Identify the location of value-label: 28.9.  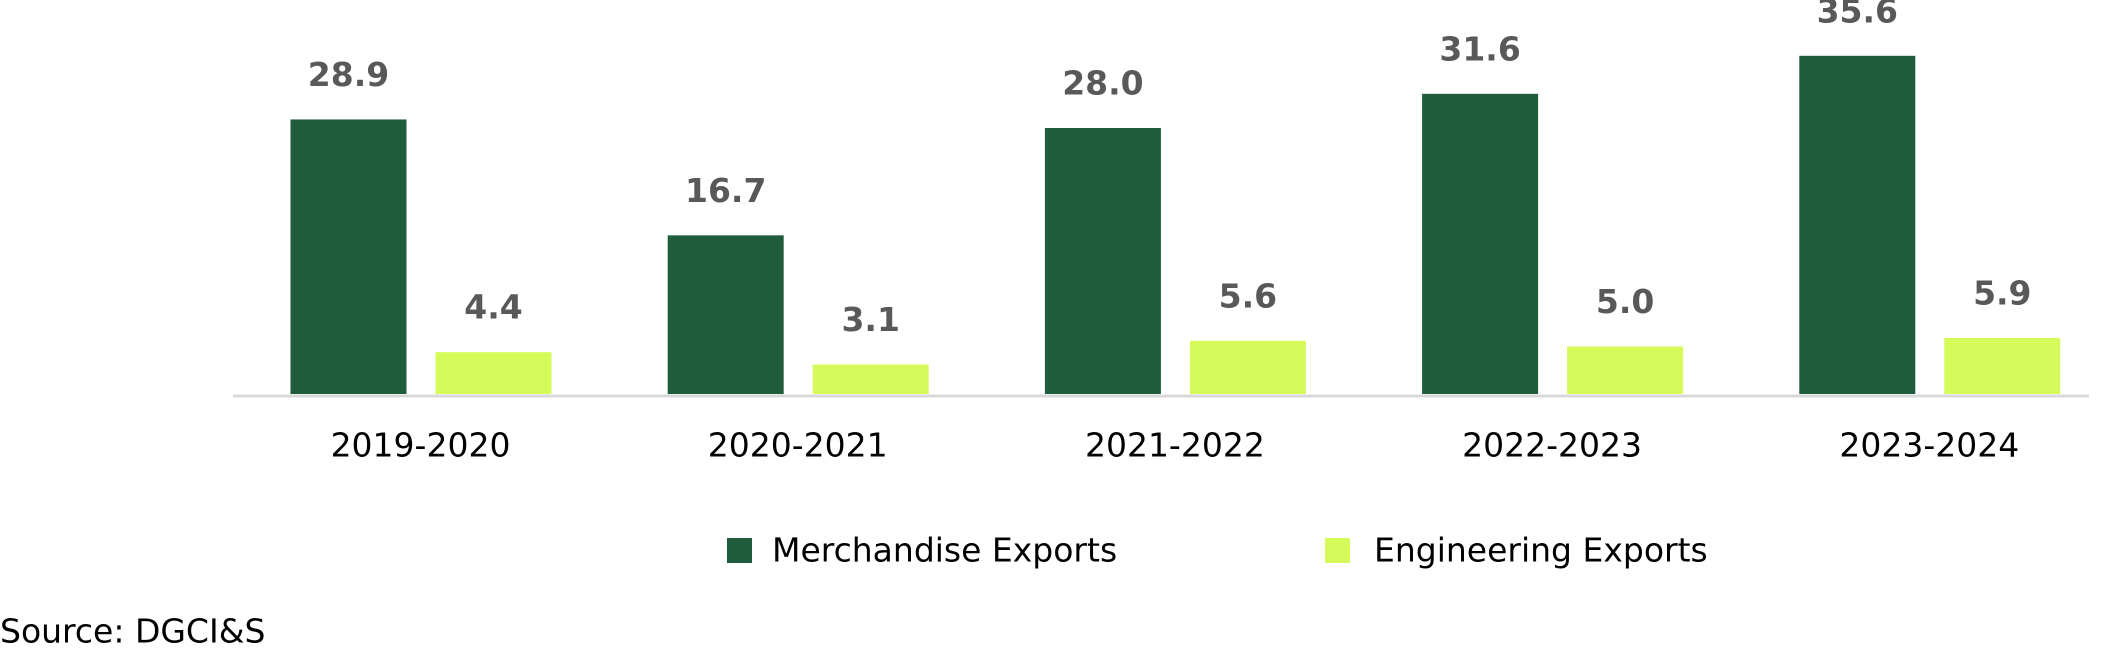
(348, 74).